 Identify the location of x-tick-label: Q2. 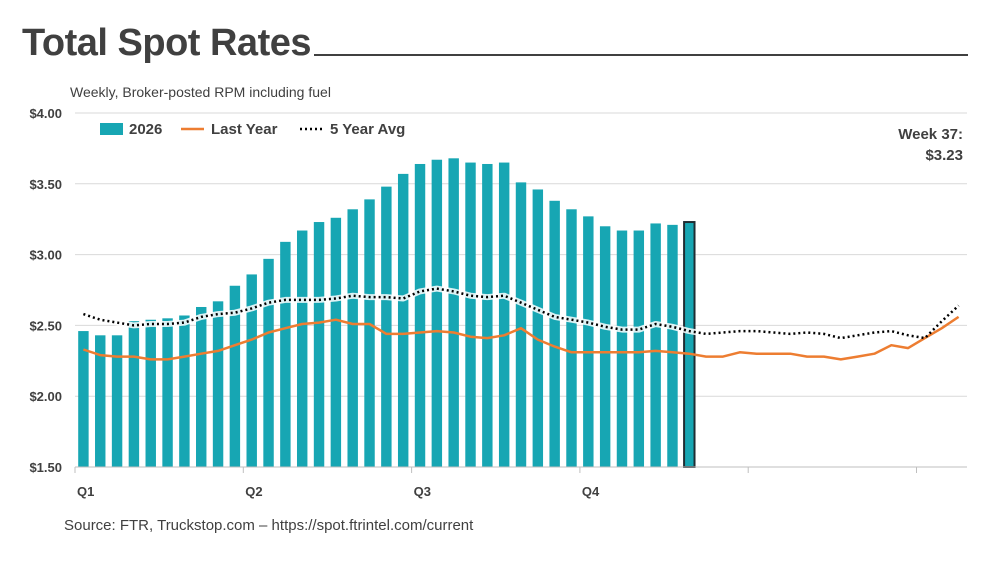
(253, 491).